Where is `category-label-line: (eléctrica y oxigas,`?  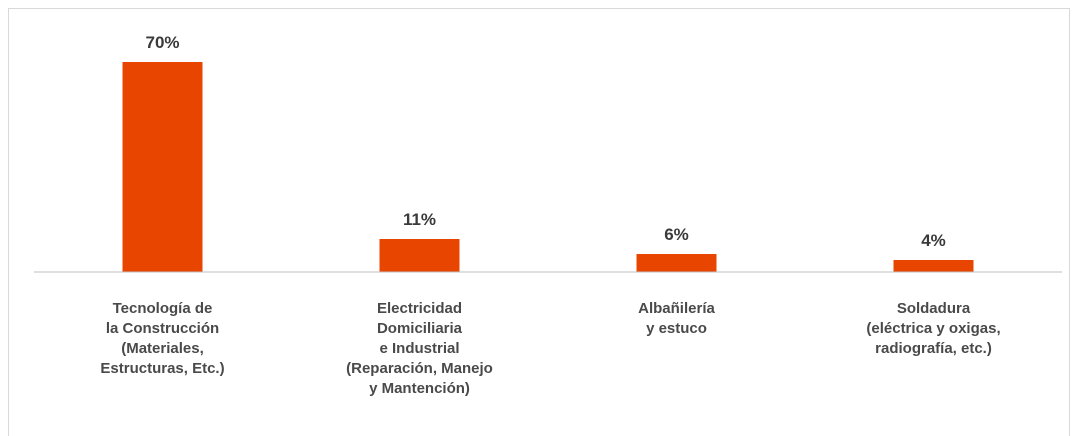 category-label-line: (eléctrica y oxigas, is located at coordinates (933, 328).